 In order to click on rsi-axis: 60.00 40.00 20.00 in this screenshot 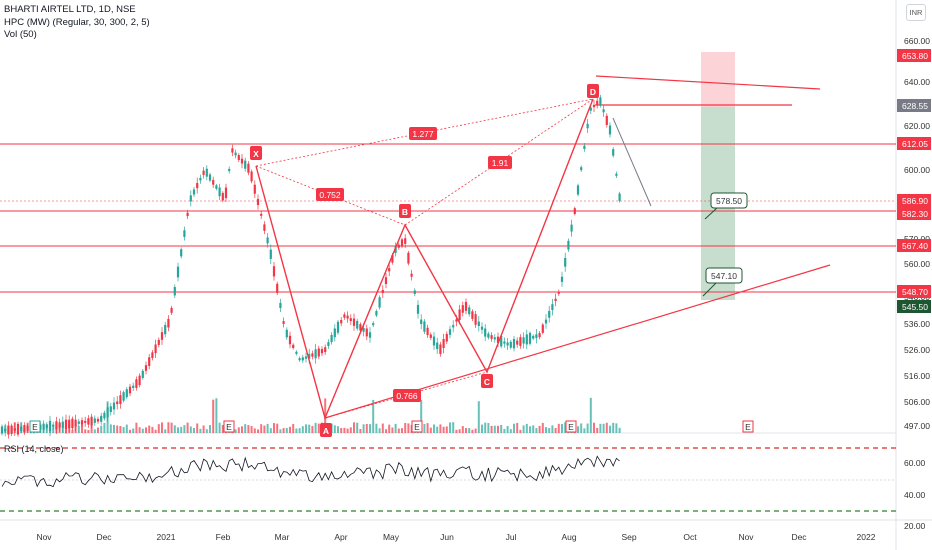, I will do `click(915, 494)`.